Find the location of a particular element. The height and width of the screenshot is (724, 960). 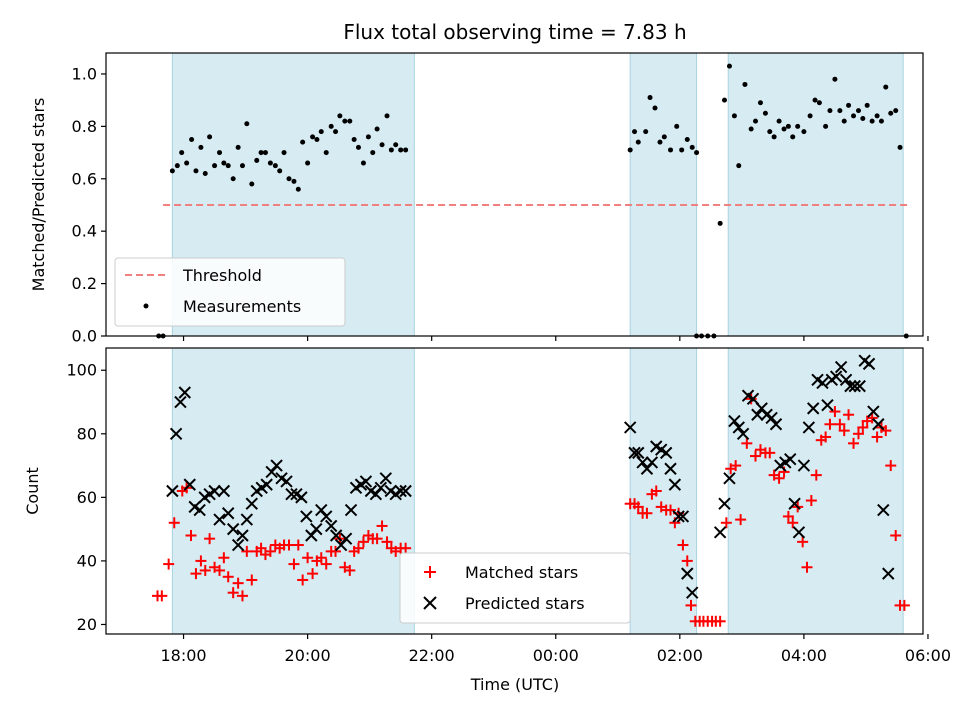

y-tick-label: 100 is located at coordinates (81, 370).